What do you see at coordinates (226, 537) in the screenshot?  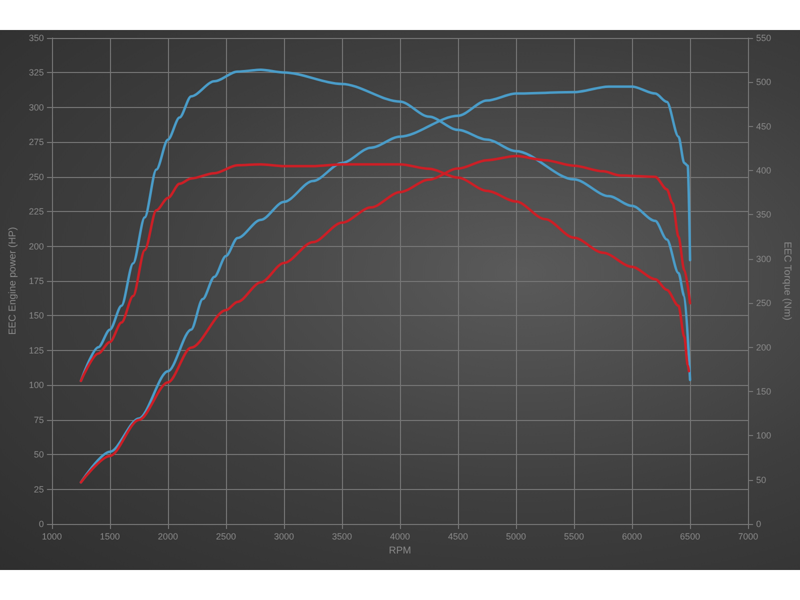 I see `x-tick-label: 2500` at bounding box center [226, 537].